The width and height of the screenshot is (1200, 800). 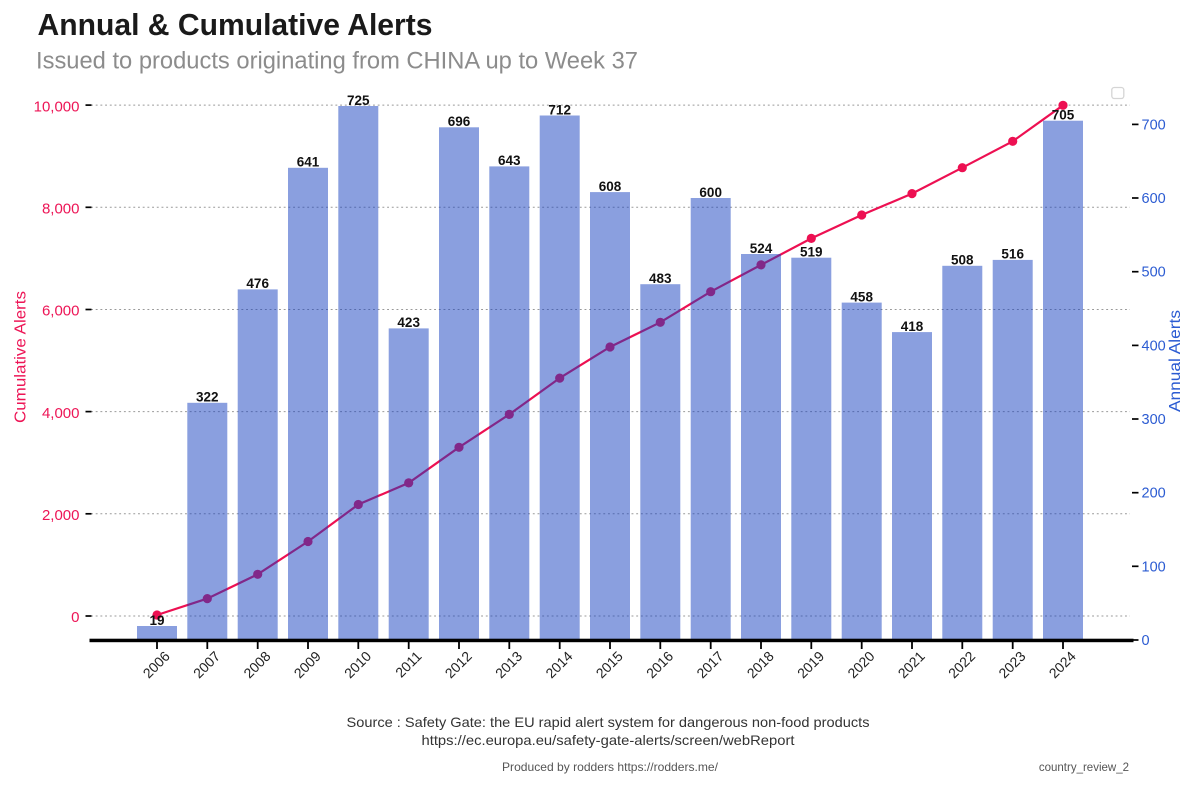 I want to click on svg-text: 8,000, so click(x=61, y=209).